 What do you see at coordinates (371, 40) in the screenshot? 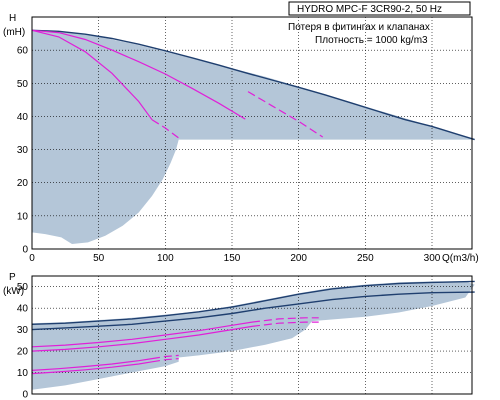
I see `chart-note-density: Плотность = 1000 kg/m3` at bounding box center [371, 40].